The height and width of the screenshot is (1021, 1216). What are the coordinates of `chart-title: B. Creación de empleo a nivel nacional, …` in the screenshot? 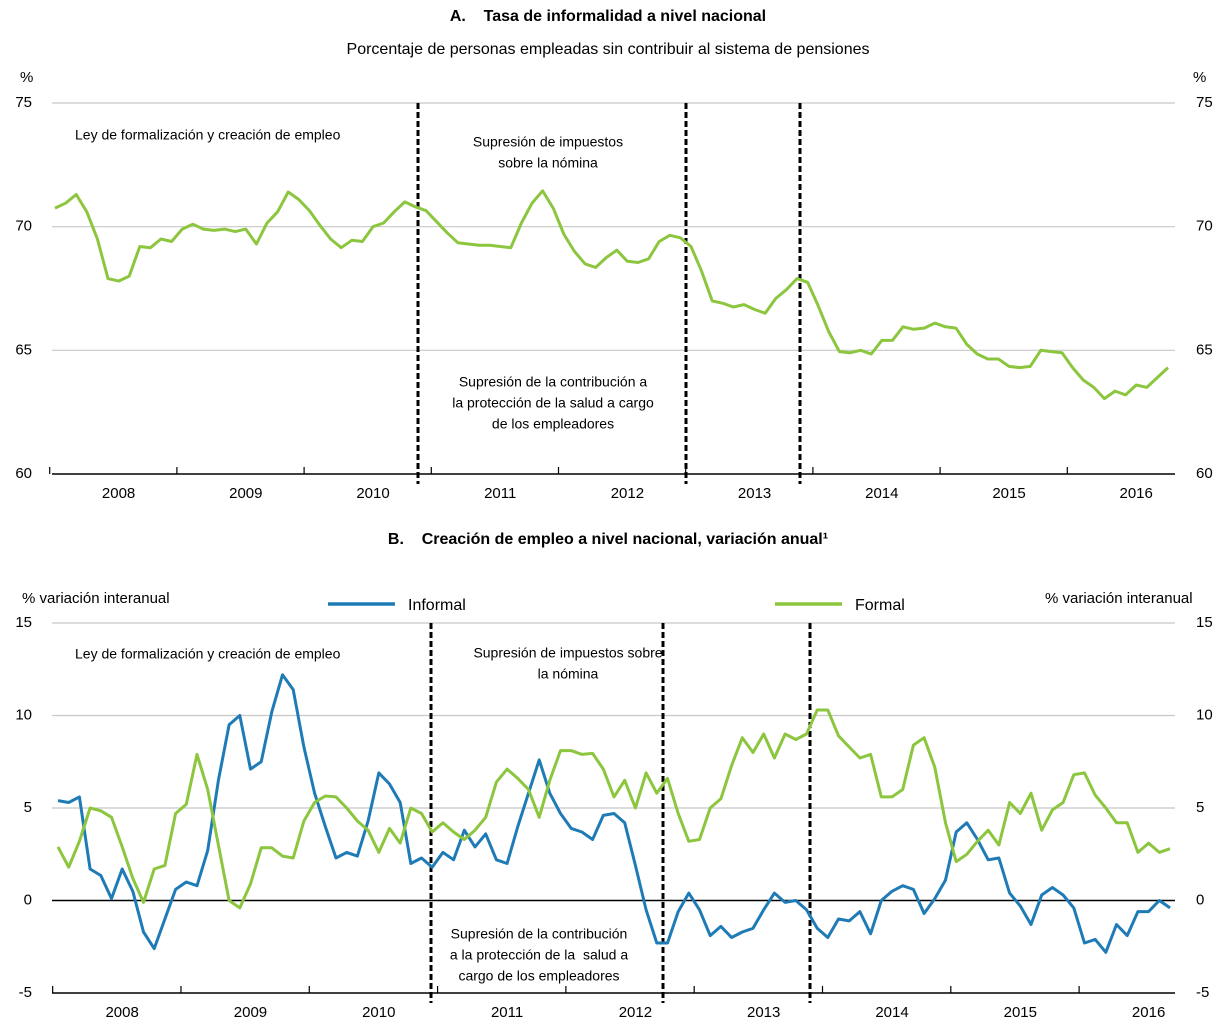 It's located at (608, 539).